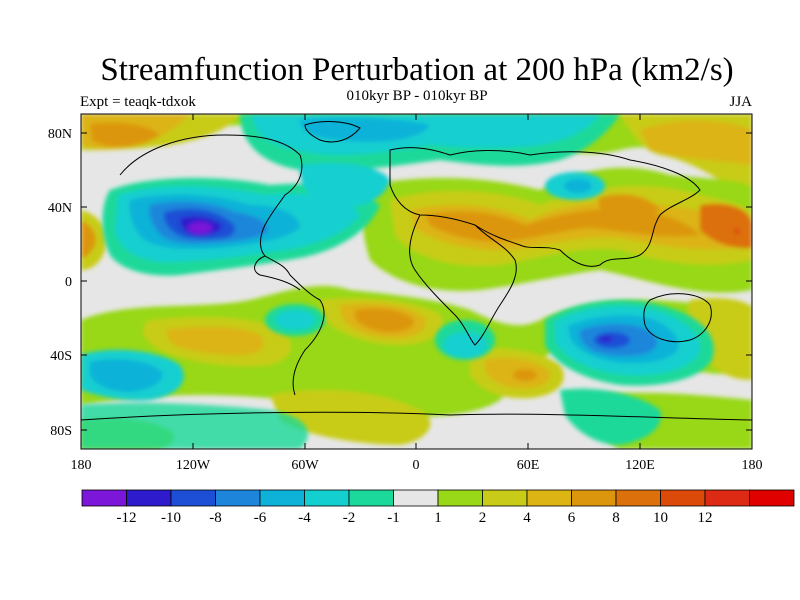 The width and height of the screenshot is (800, 600). Describe the element at coordinates (438, 518) in the screenshot. I see `colorbar-label: 1` at that location.